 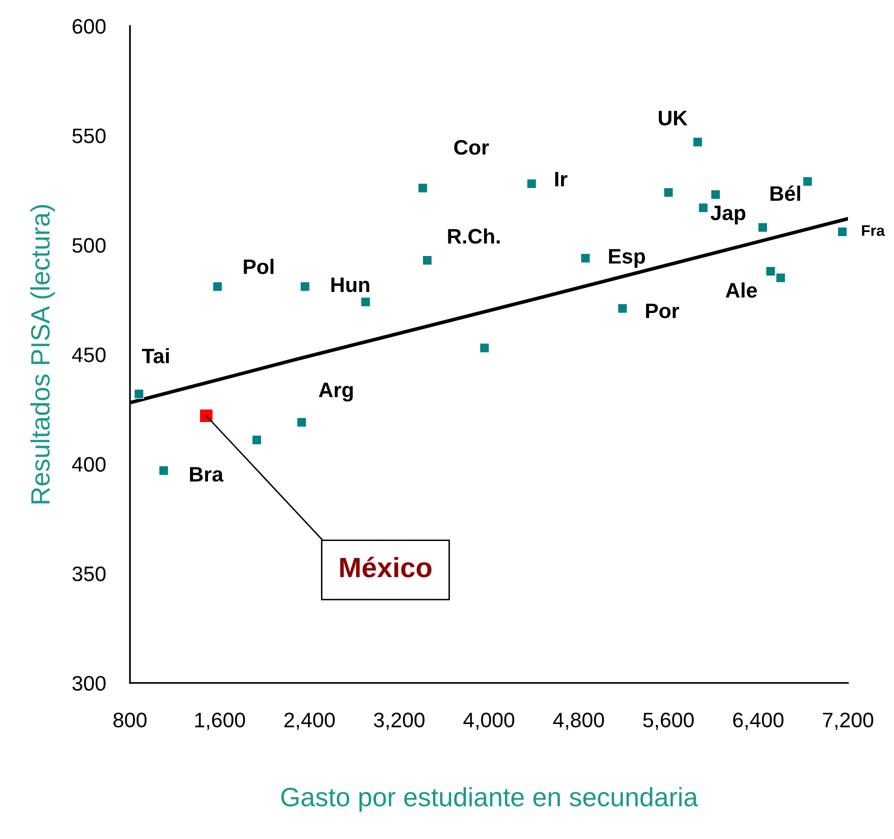 I want to click on annotation: Fra, so click(x=873, y=230).